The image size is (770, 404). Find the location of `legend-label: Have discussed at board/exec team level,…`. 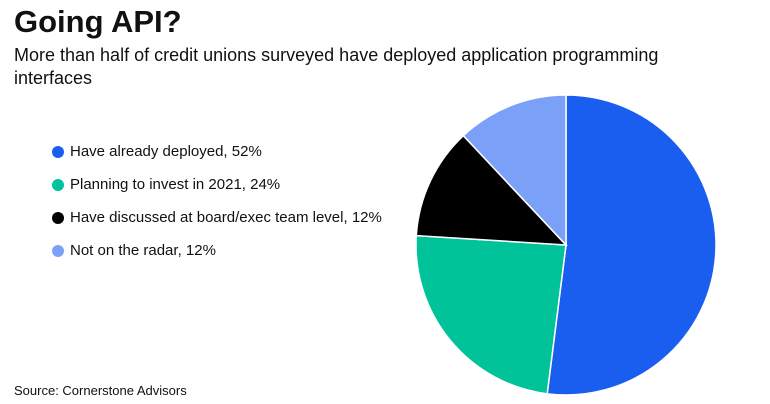

legend-label: Have discussed at board/exec team level,… is located at coordinates (226, 217).